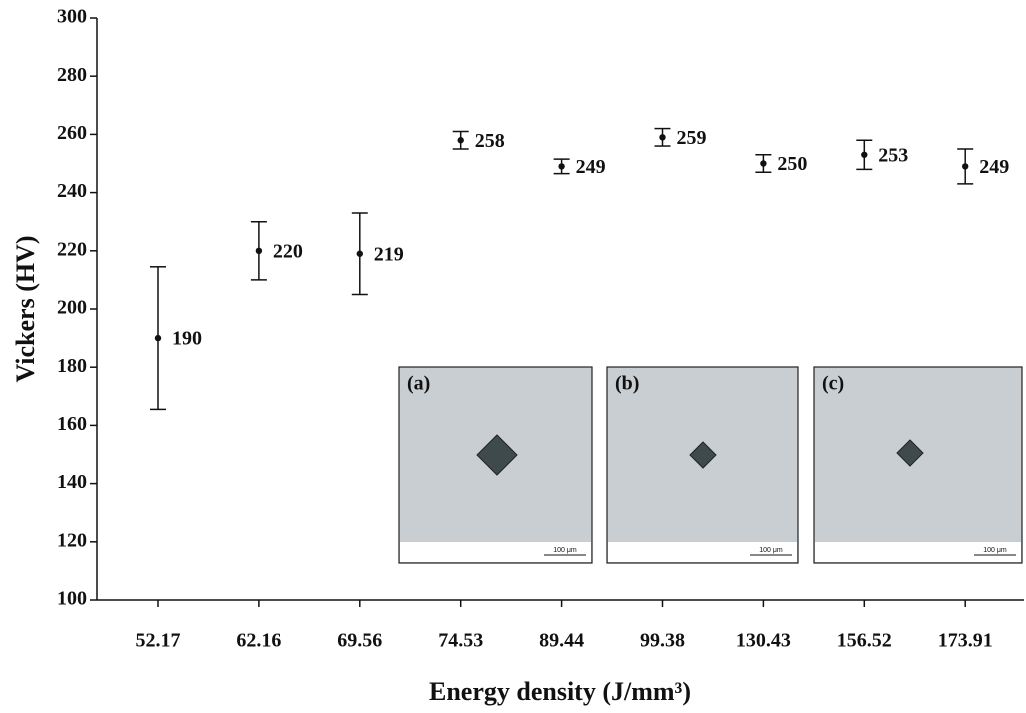 This screenshot has height=713, width=1026. Describe the element at coordinates (72, 308) in the screenshot. I see `y-tick-label: 200` at that location.